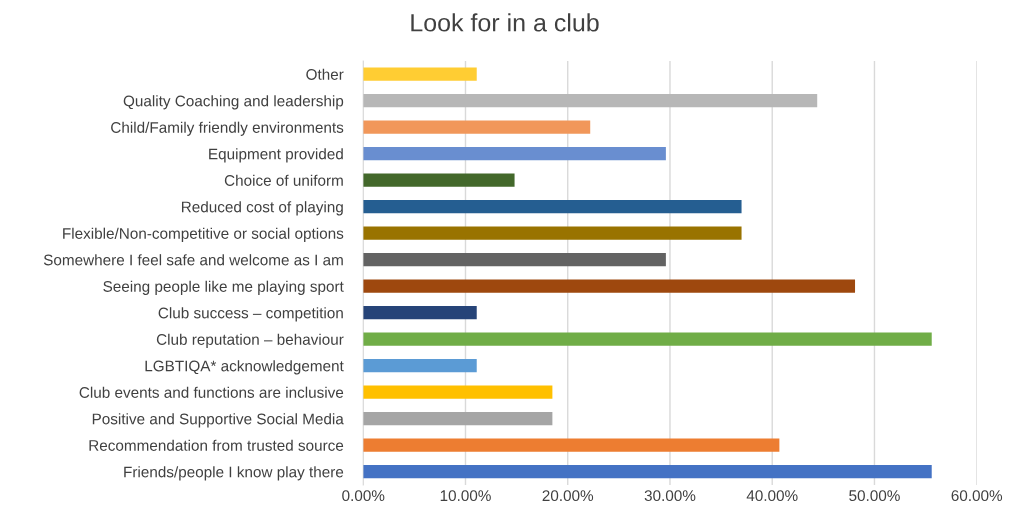  I want to click on y-tick-label: Quality Coaching and leadership, so click(233, 102).